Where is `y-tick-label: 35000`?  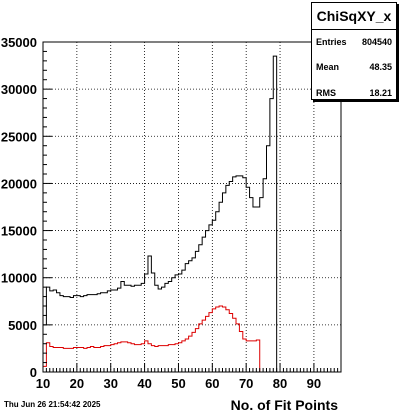 y-tick-label: 35000 is located at coordinates (19, 42).